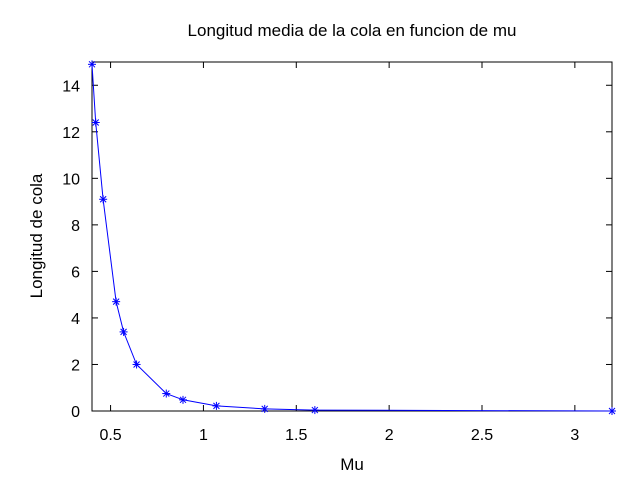 This screenshot has width=640, height=480. Describe the element at coordinates (482, 435) in the screenshot. I see `x-tick-label: 2.5` at that location.